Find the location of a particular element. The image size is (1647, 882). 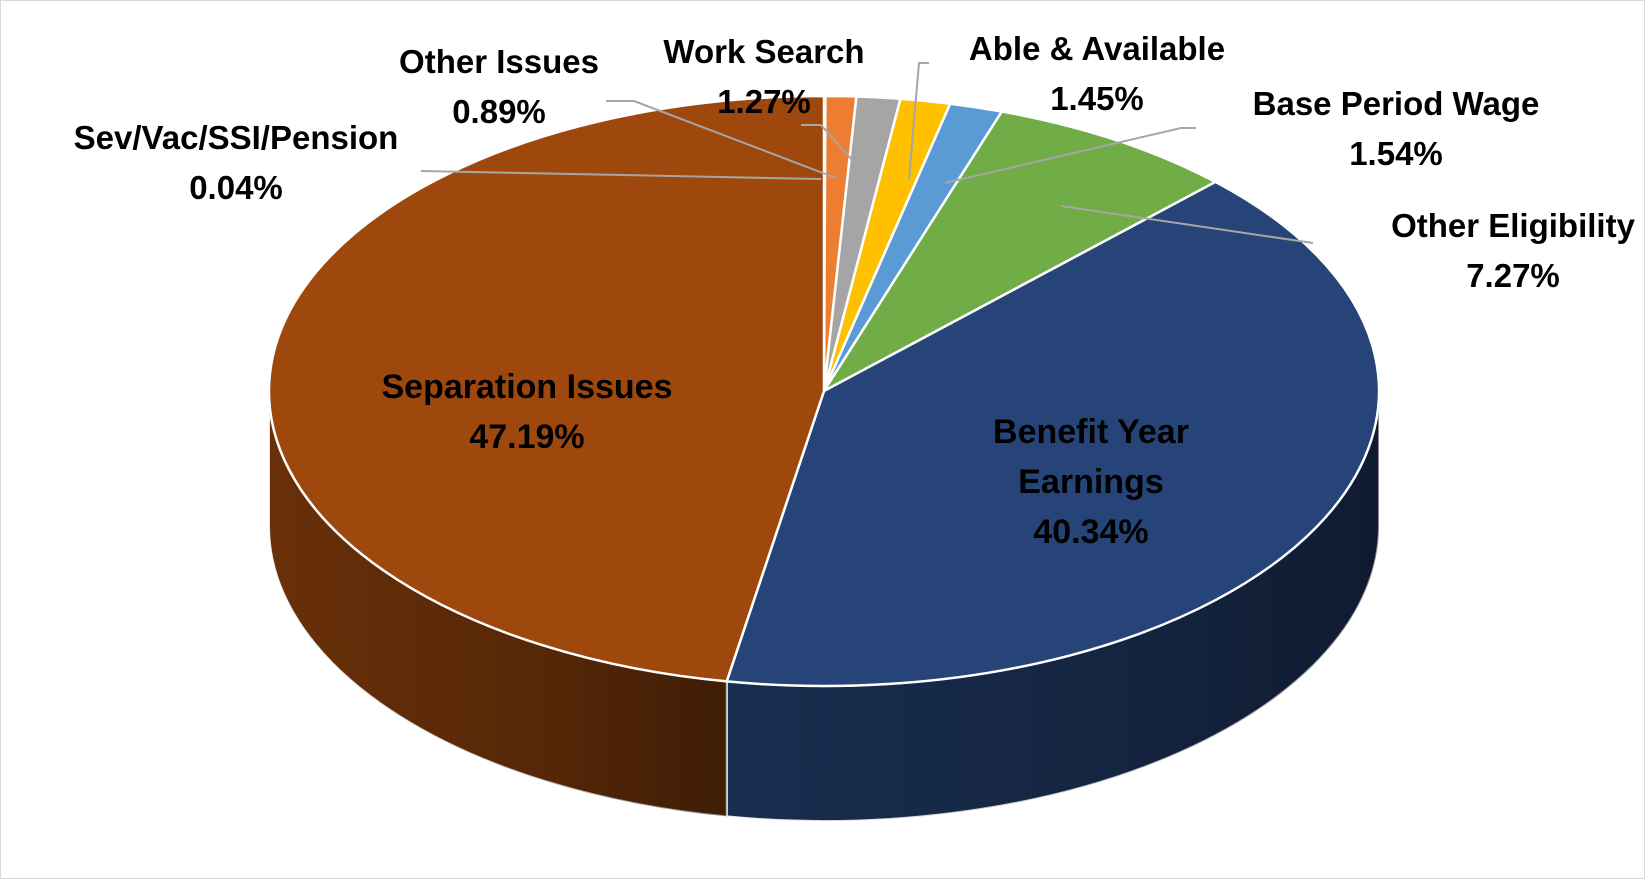

slice-label-0-line-1: 0.04% is located at coordinates (236, 187).